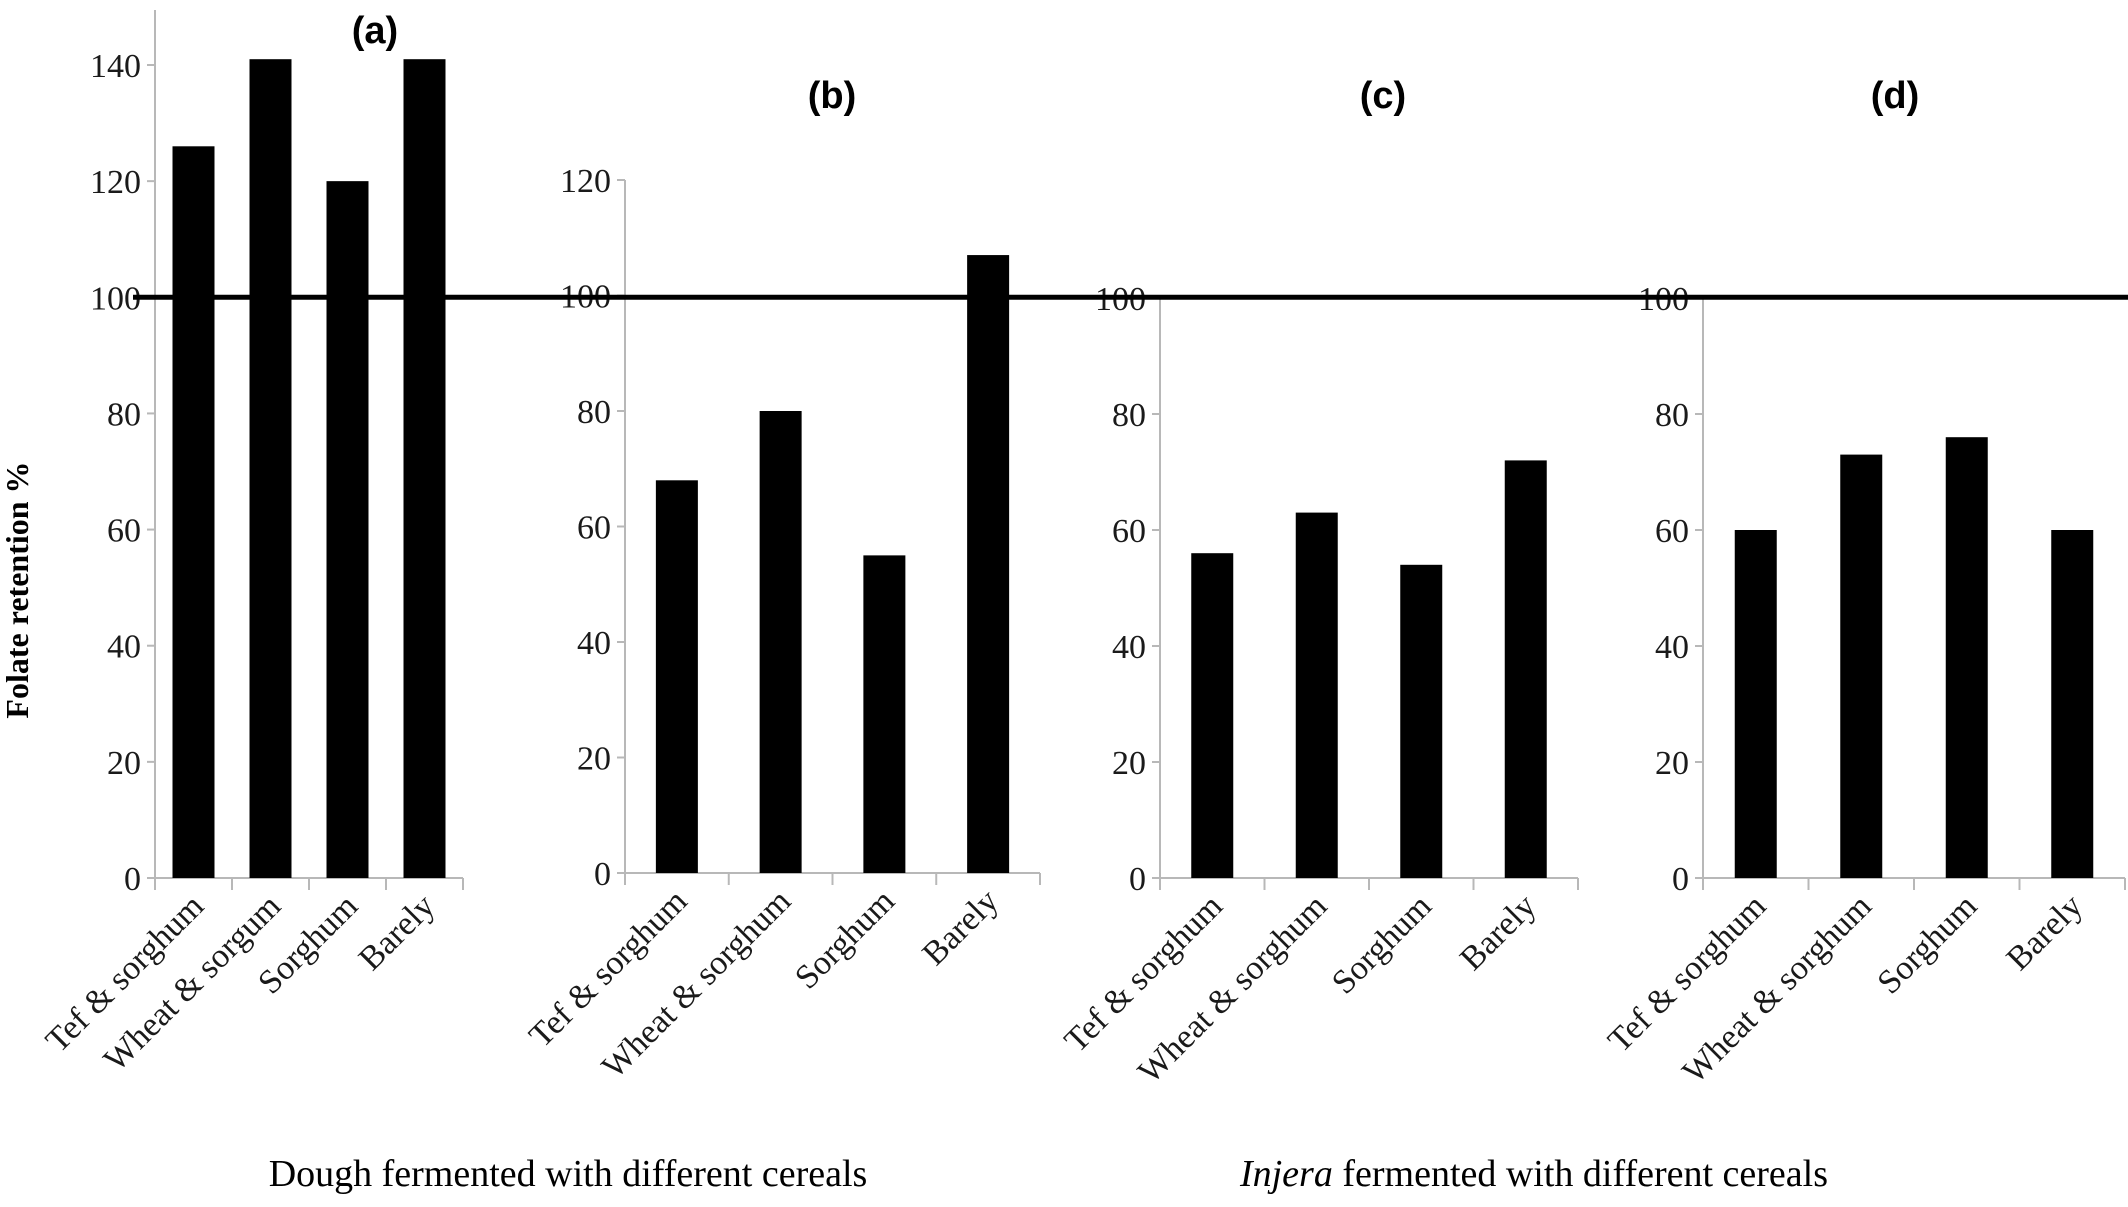 The height and width of the screenshot is (1207, 2128). Describe the element at coordinates (375, 31) in the screenshot. I see `panel-label: (a)` at that location.